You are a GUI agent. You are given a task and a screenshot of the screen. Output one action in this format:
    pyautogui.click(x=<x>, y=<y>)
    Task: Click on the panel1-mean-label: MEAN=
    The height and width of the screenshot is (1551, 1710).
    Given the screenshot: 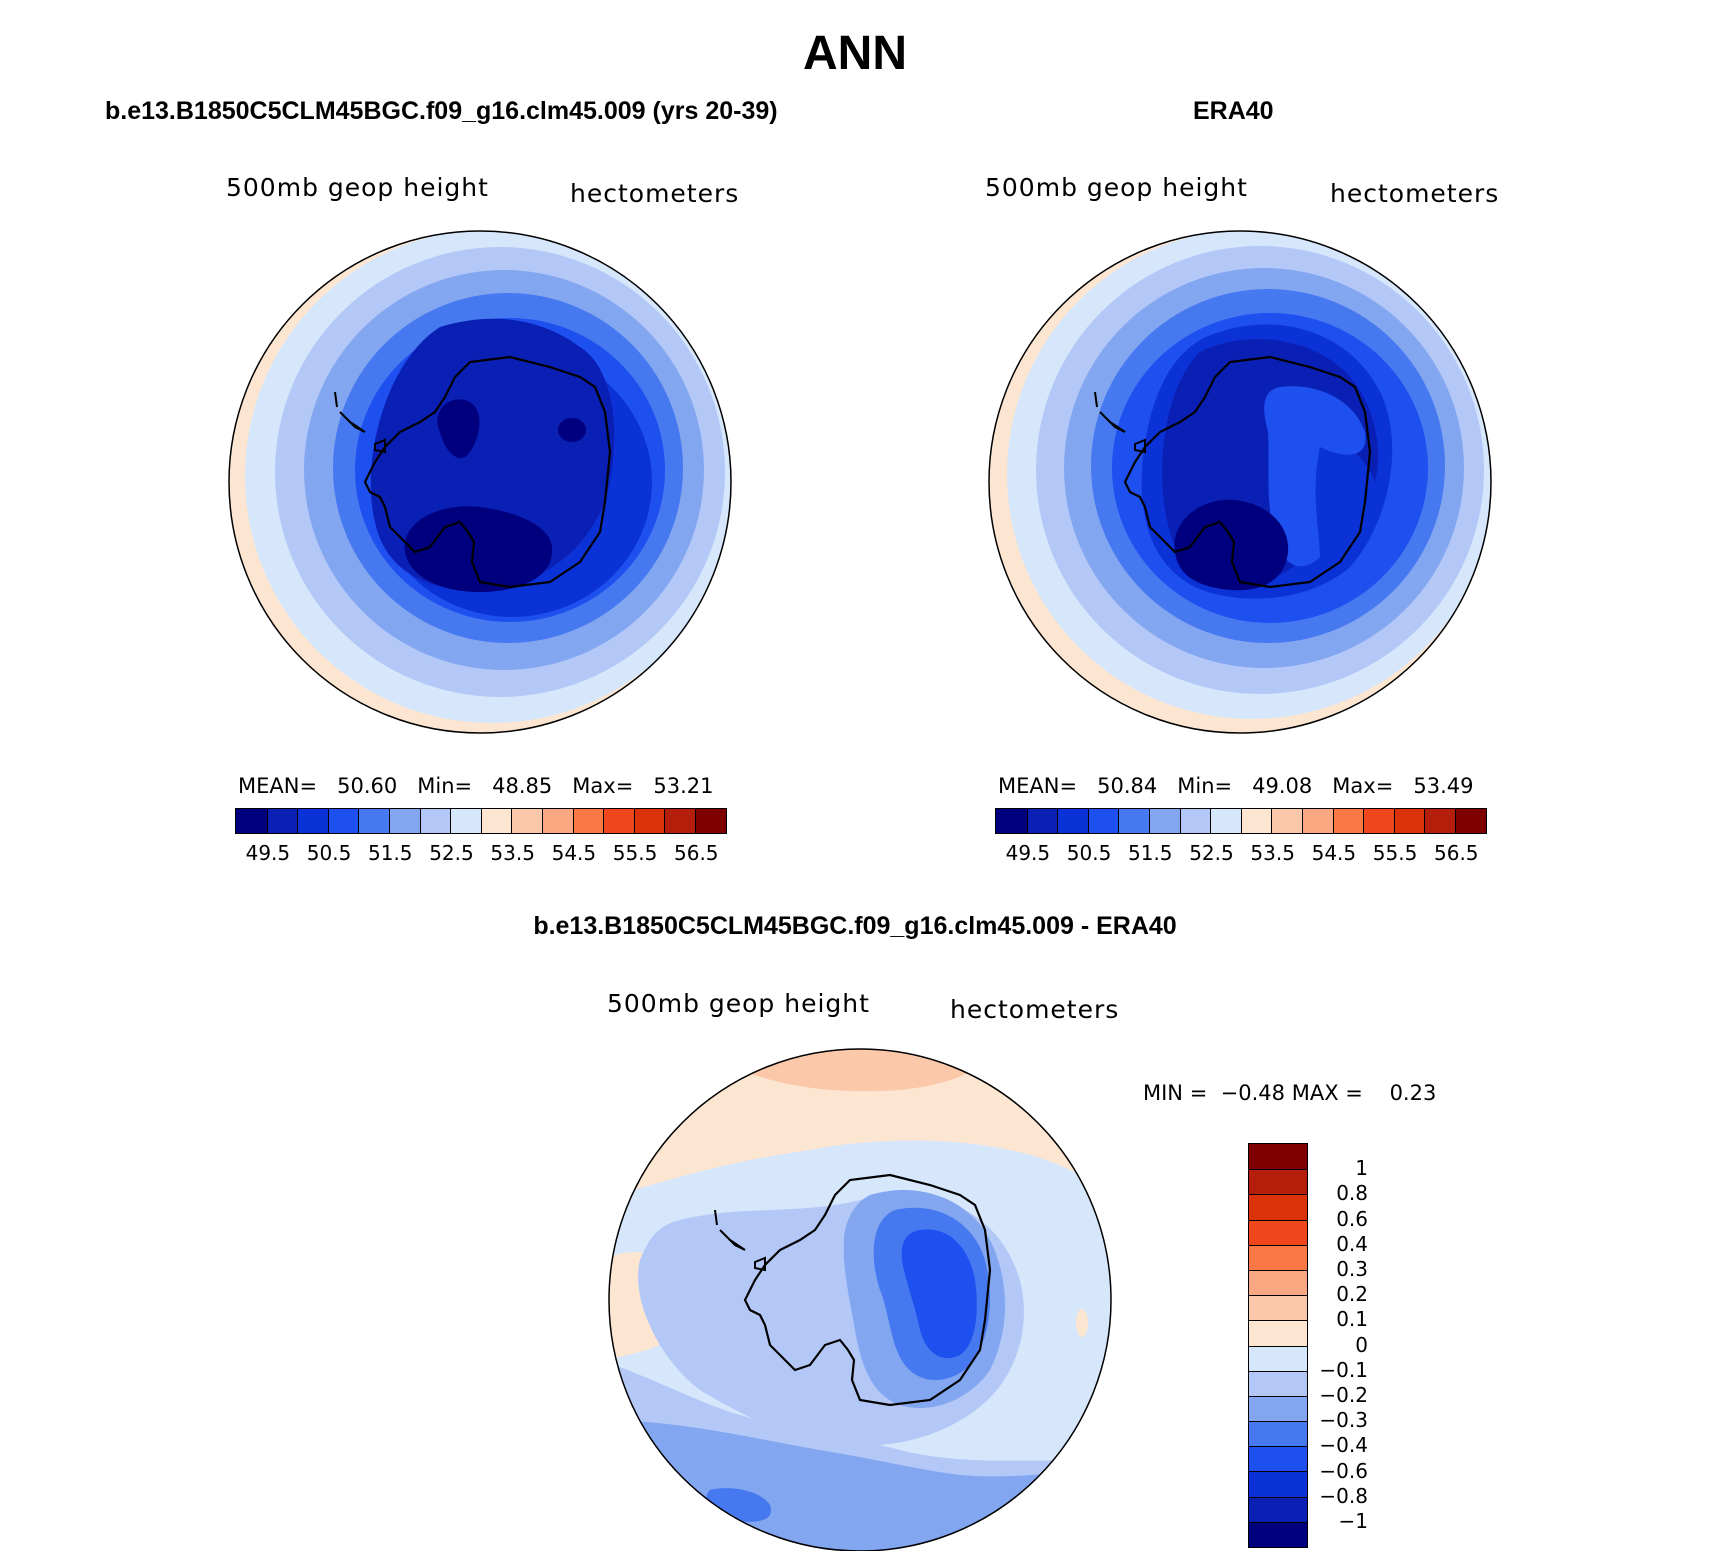 What is the action you would take?
    pyautogui.click(x=278, y=786)
    